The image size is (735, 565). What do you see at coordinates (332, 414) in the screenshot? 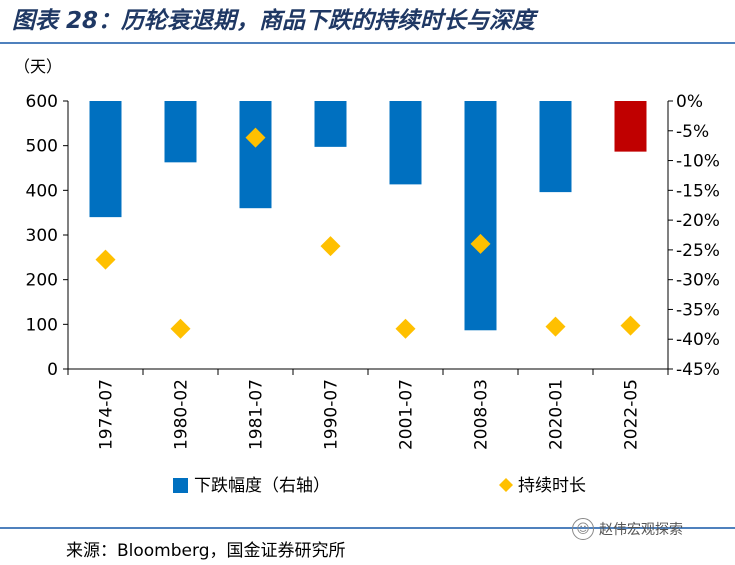
I see `x-tick-label: 1990-07` at bounding box center [332, 414].